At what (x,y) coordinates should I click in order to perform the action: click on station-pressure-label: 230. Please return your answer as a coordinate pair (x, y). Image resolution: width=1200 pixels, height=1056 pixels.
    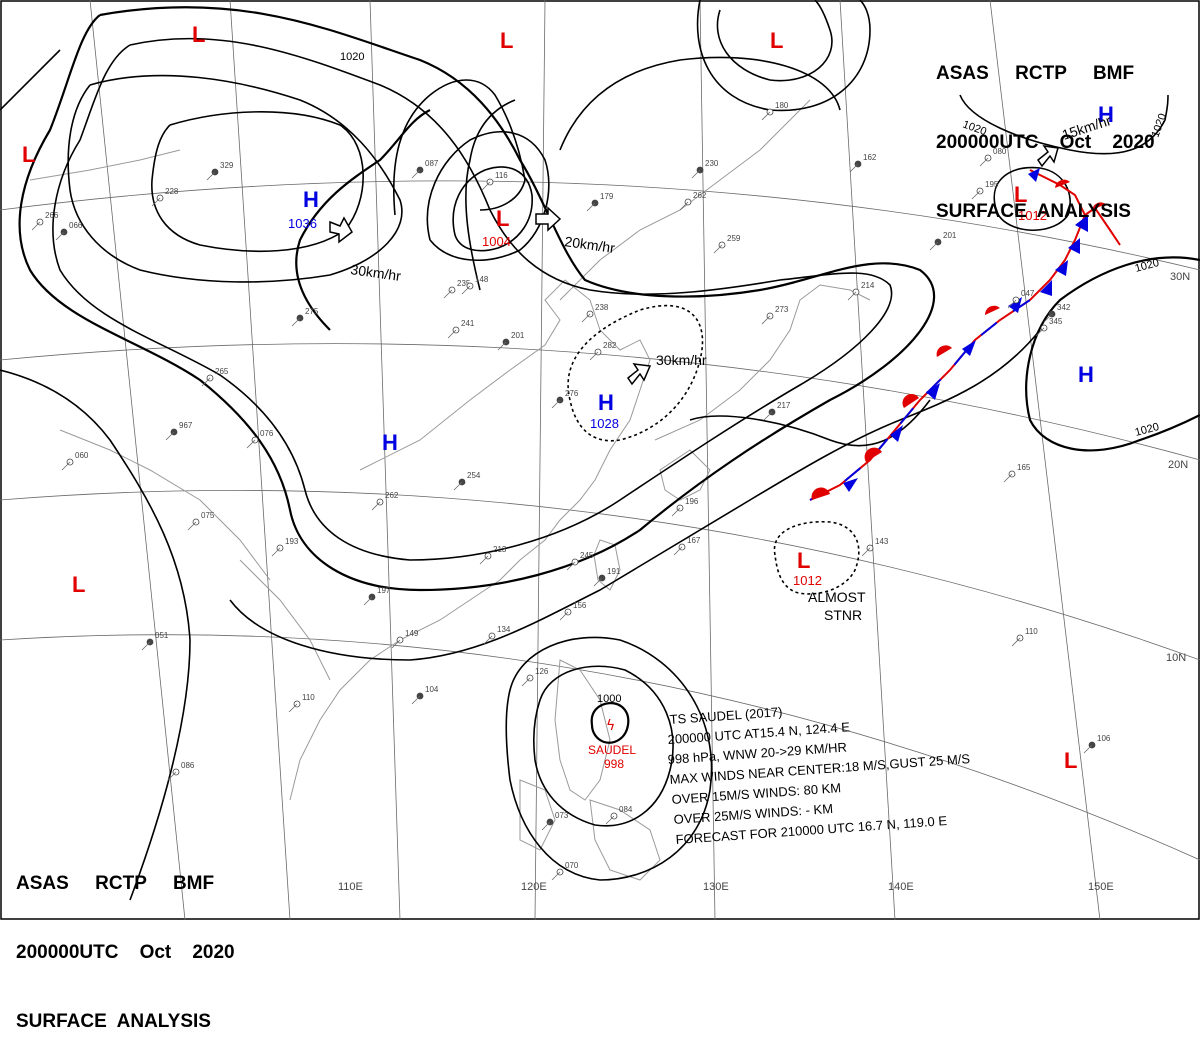
    Looking at the image, I should click on (712, 163).